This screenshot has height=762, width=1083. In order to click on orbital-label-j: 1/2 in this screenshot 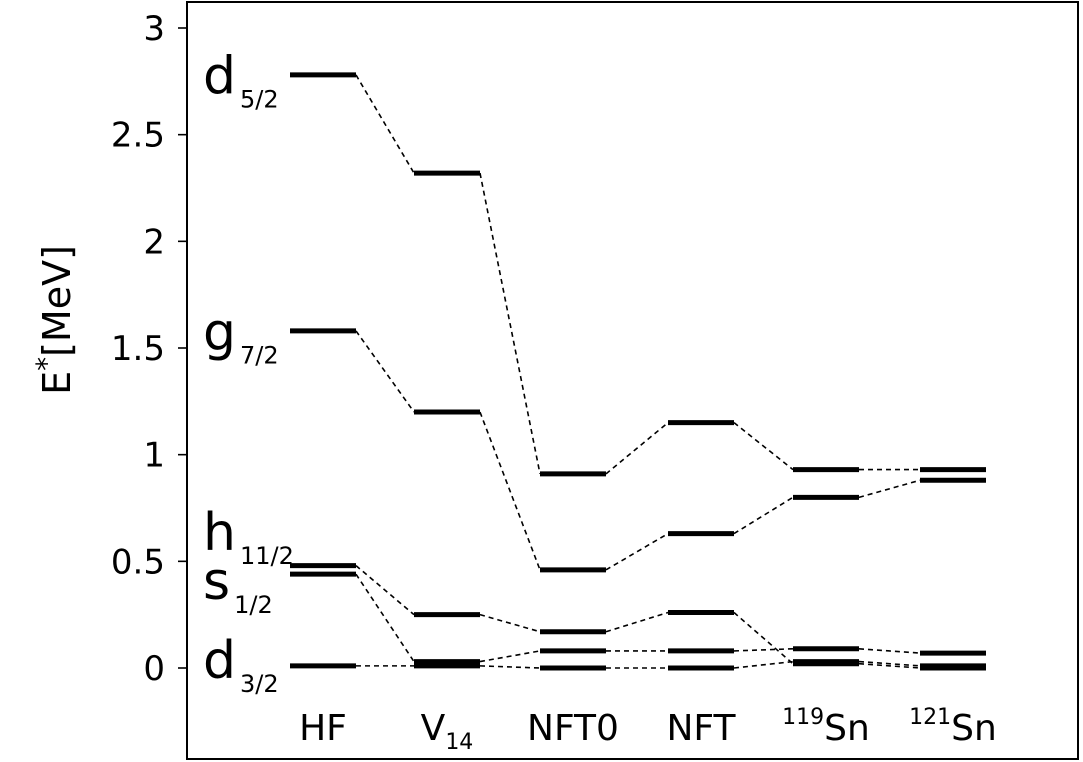, I will do `click(253, 605)`.